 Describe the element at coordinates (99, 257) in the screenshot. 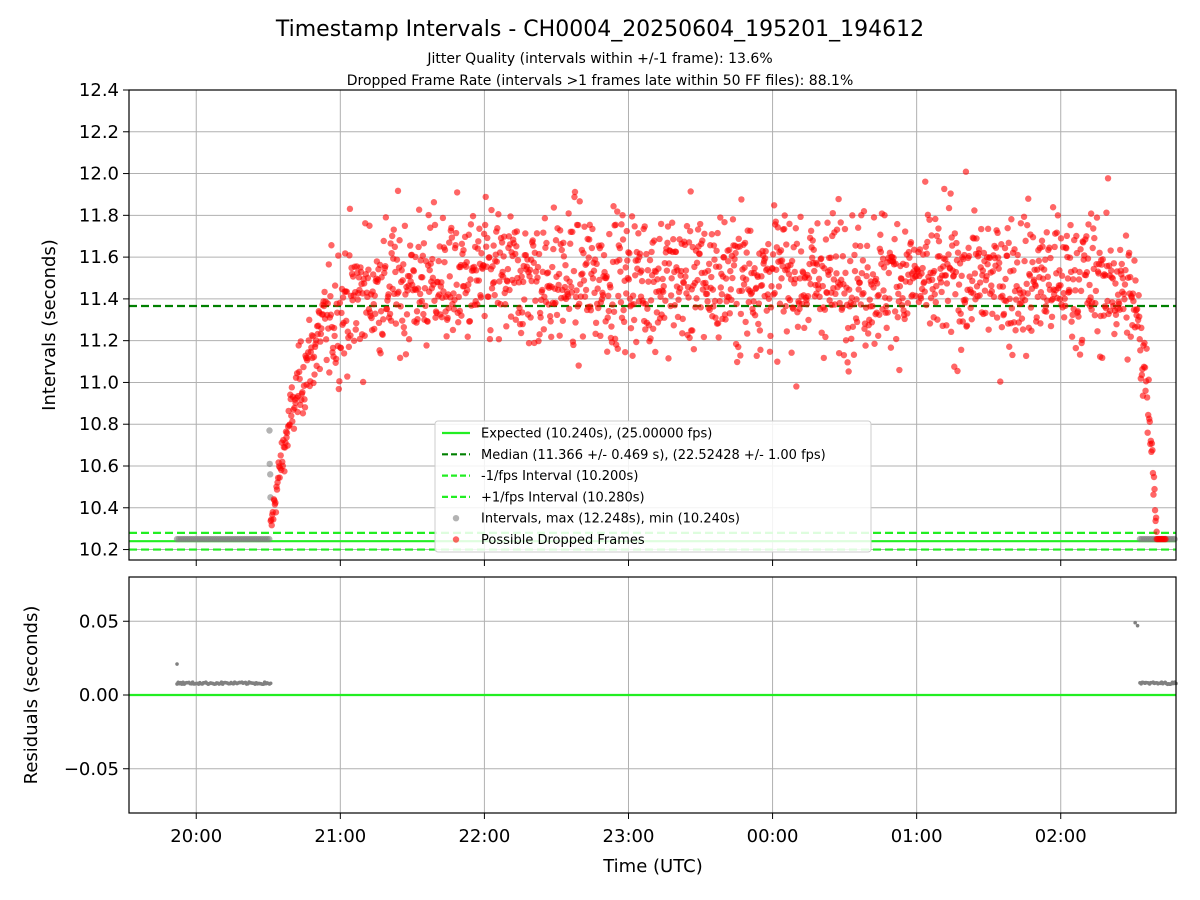

I see `top-y-tick-label: 11.6` at that location.